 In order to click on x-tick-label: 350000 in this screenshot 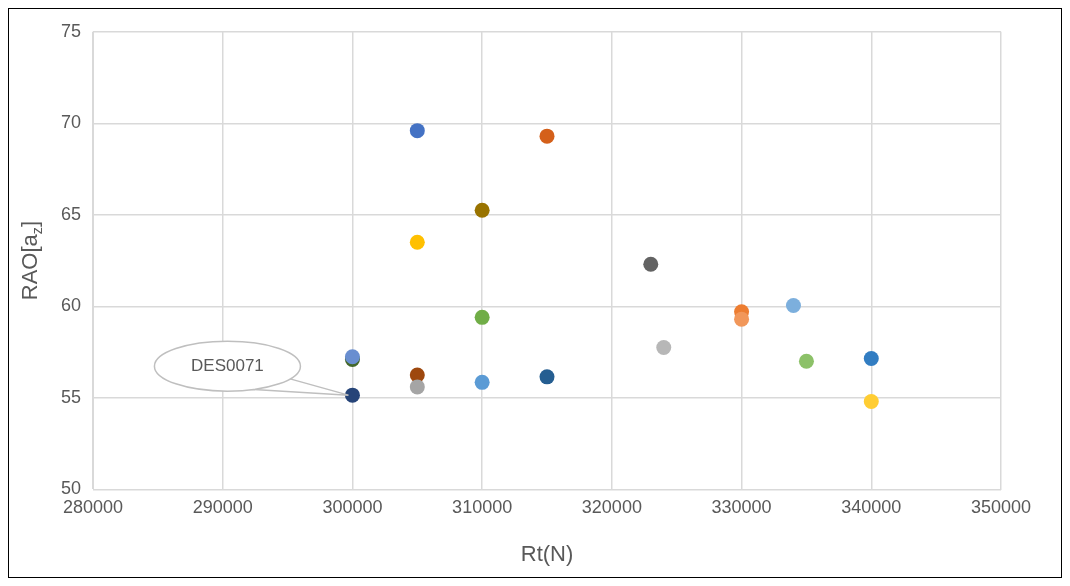, I will do `click(1001, 507)`.